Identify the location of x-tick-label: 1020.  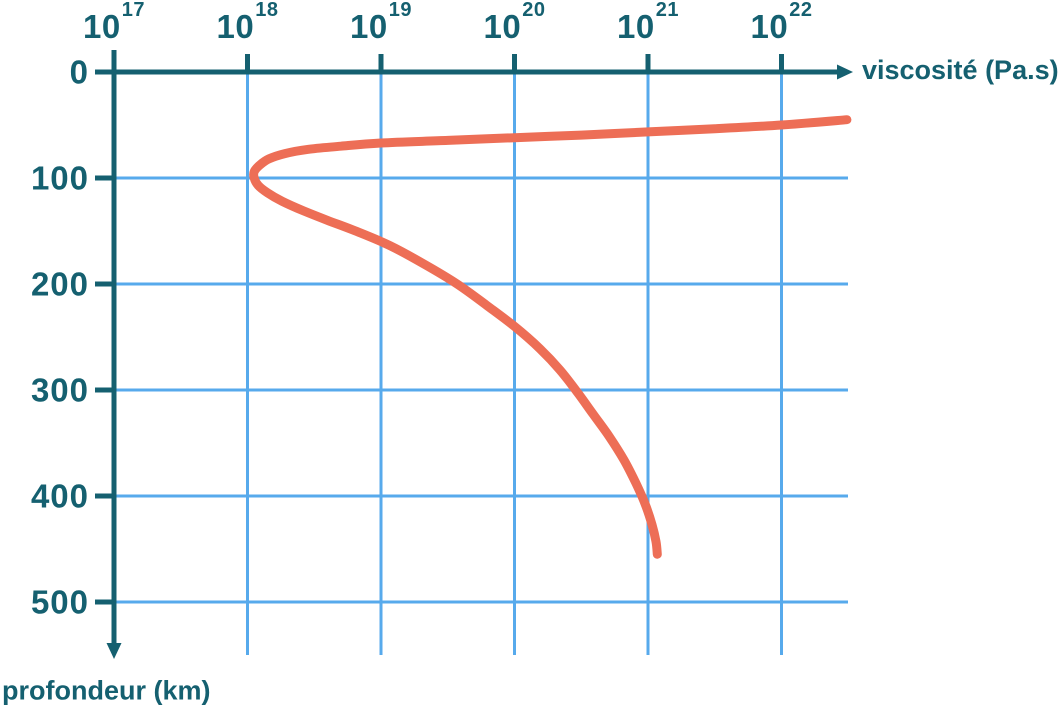
(514, 22).